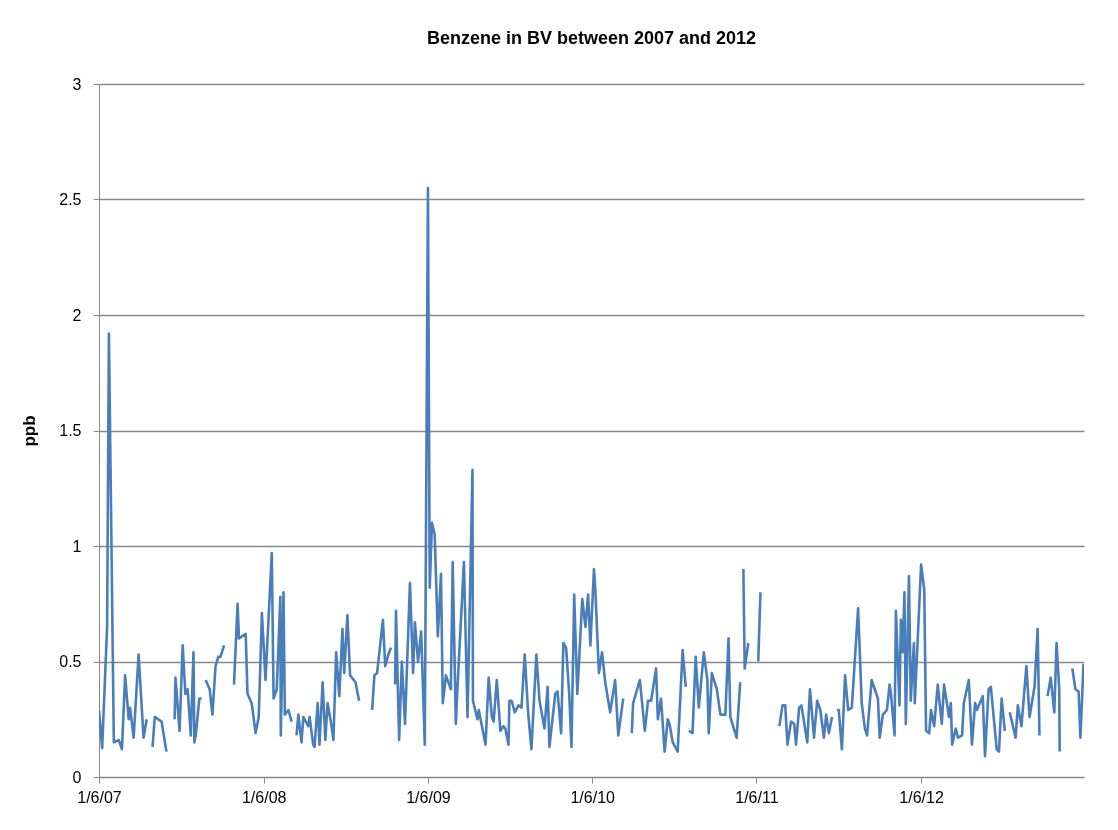 The width and height of the screenshot is (1118, 830). Describe the element at coordinates (70, 199) in the screenshot. I see `y-tick-label: 2.5` at that location.